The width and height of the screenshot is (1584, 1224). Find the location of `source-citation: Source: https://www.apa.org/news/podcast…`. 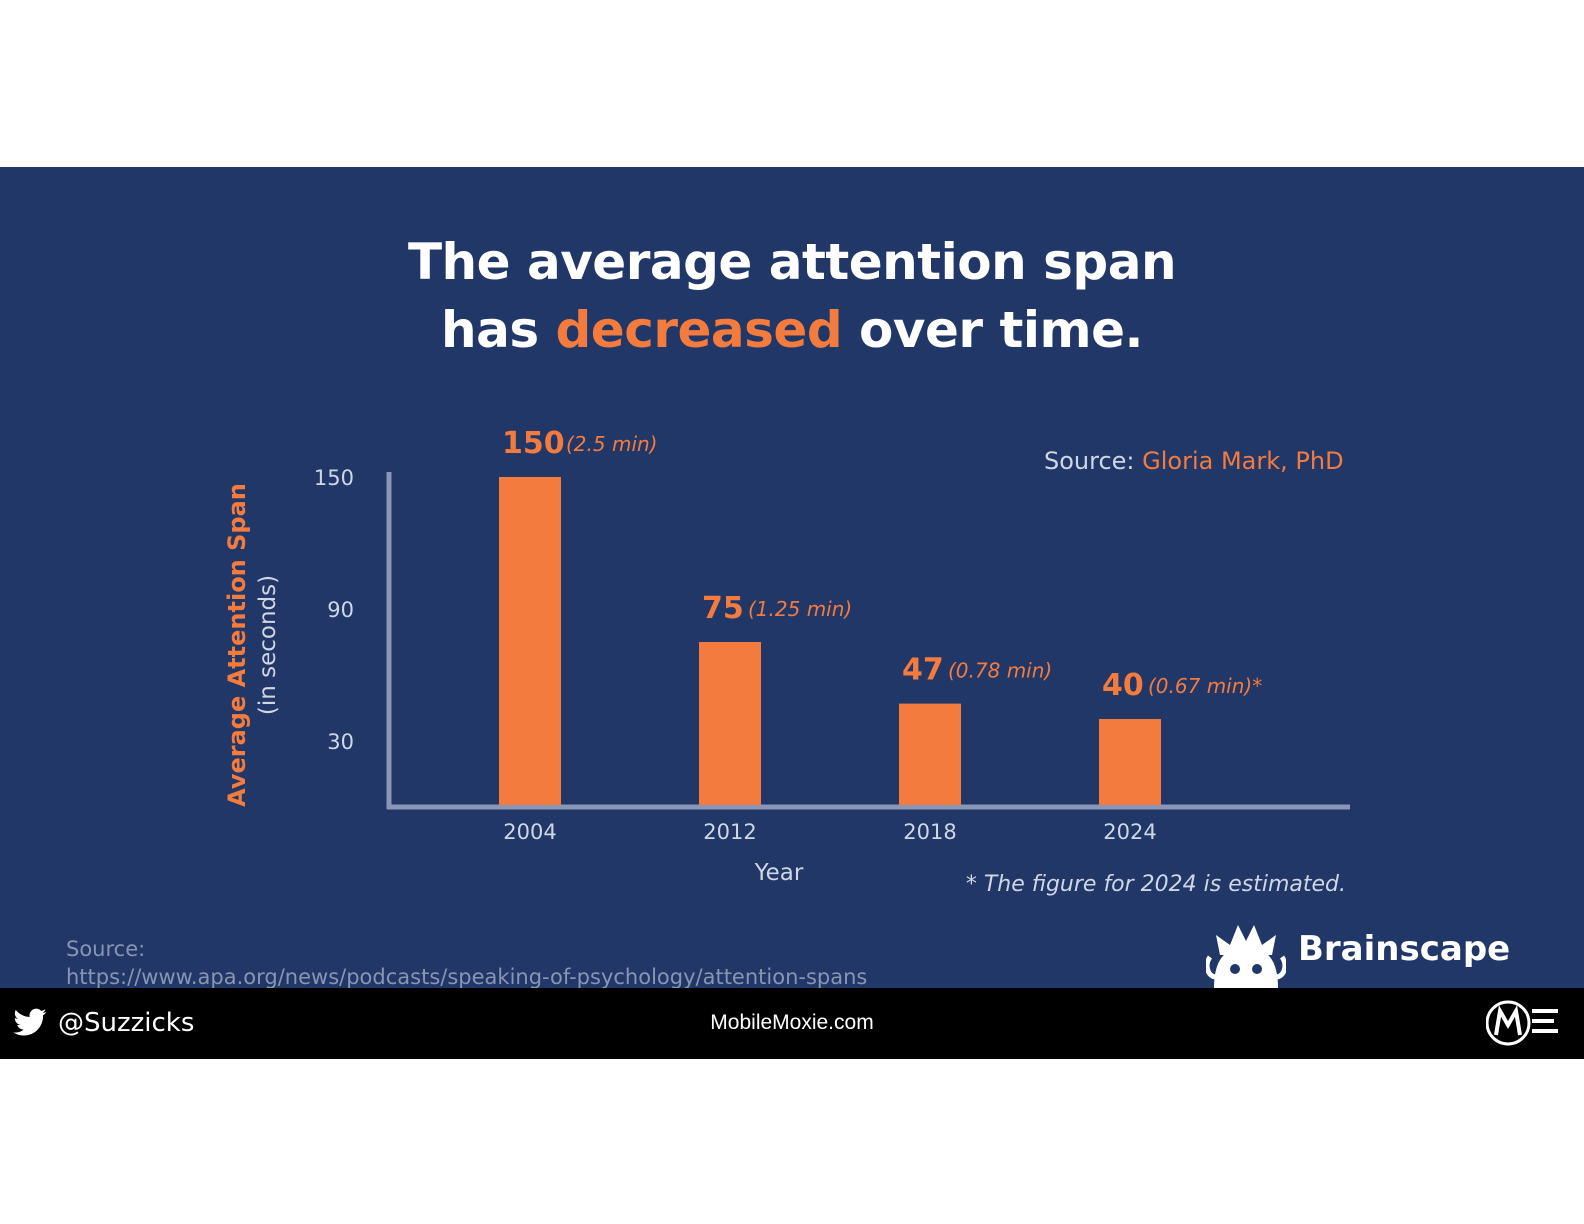

source-citation: Source: https://www.apa.org/news/podcast… is located at coordinates (466, 961).